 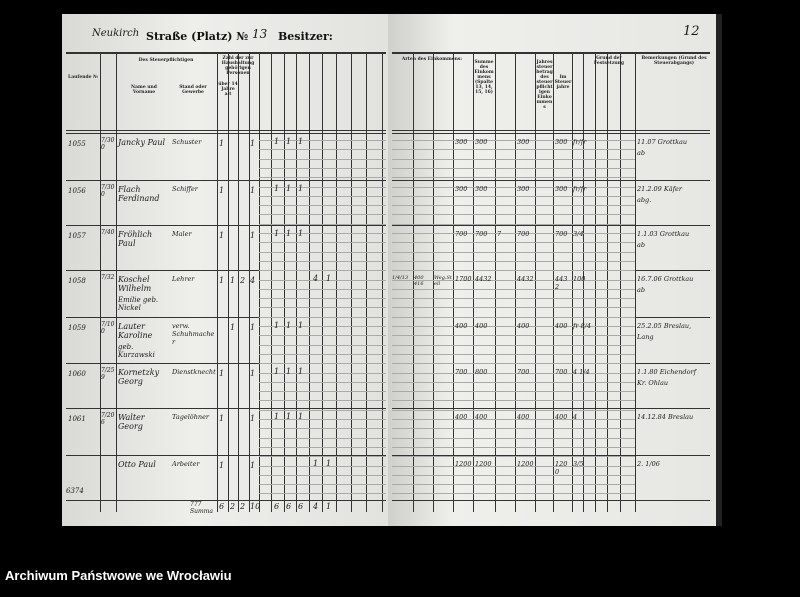 I want to click on col-header-name: Name und Vorname, so click(x=144, y=90).